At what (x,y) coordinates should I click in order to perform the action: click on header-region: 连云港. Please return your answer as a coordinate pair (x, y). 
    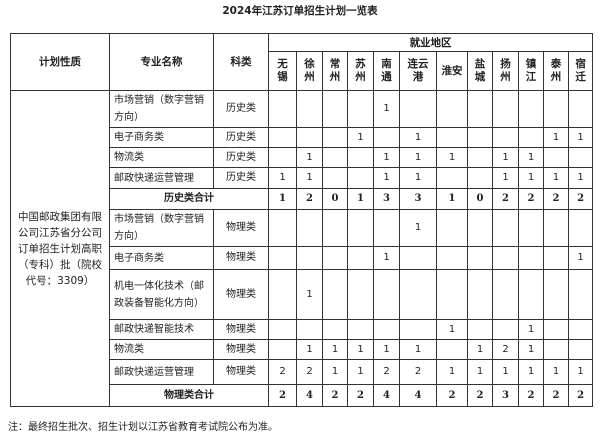
    Looking at the image, I should click on (418, 71).